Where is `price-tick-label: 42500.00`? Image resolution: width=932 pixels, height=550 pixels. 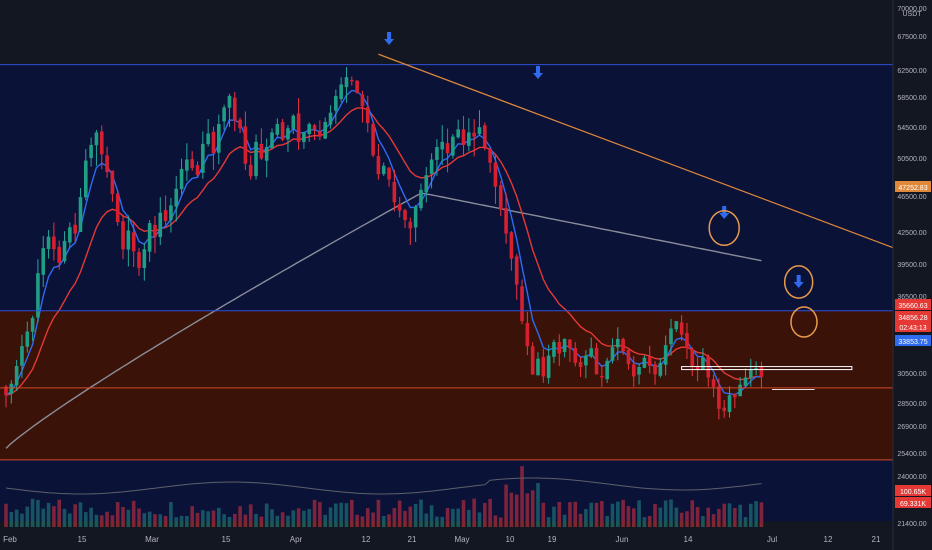 price-tick-label: 42500.00 is located at coordinates (911, 233).